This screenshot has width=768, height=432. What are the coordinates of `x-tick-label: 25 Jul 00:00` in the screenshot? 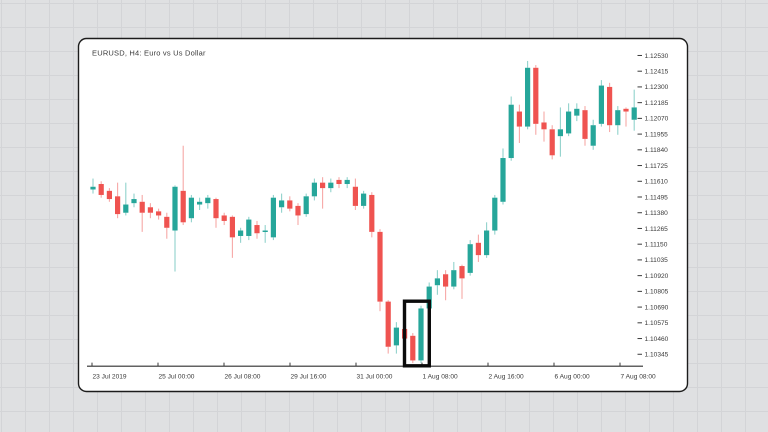 It's located at (177, 377).